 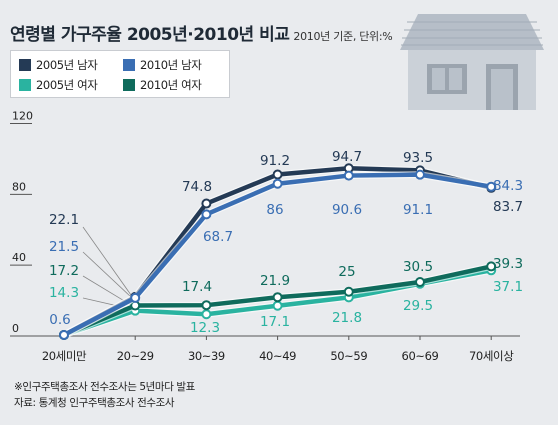 I want to click on data-label-male2005-5: 93.5, so click(x=418, y=158).